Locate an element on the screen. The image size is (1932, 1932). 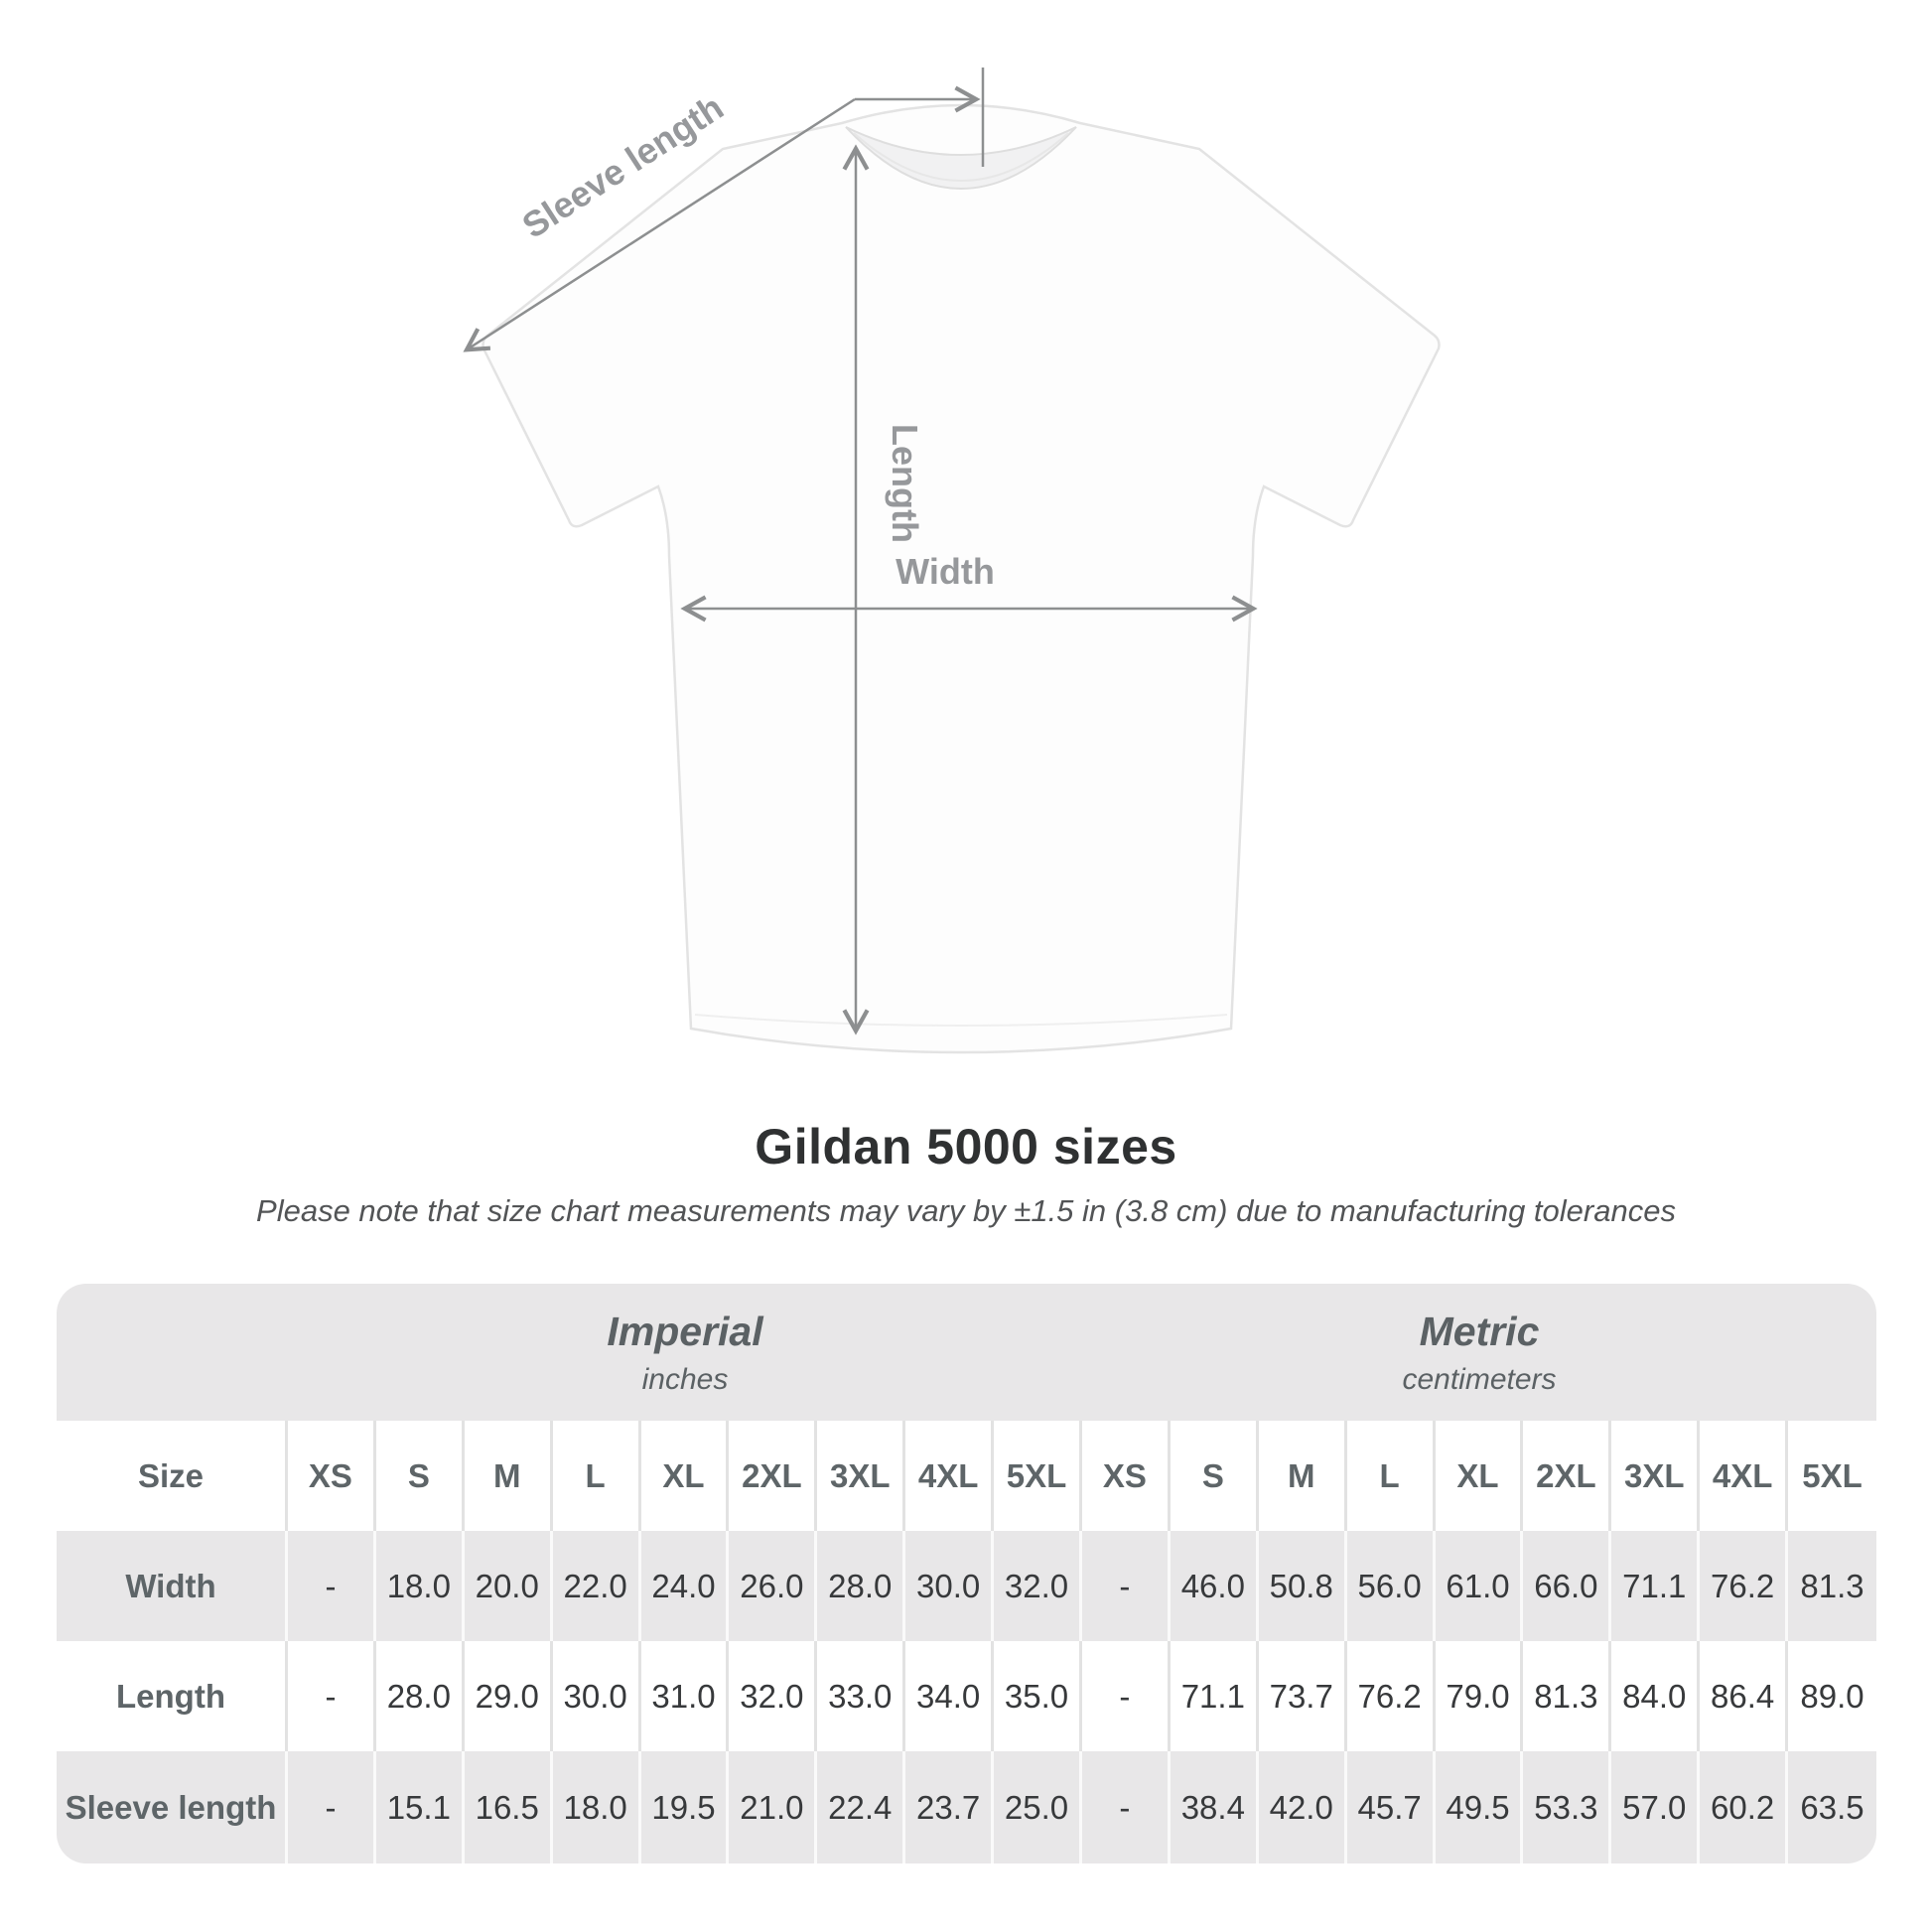
sleeve-length-value-cell: 19.5 is located at coordinates (686, 1807).